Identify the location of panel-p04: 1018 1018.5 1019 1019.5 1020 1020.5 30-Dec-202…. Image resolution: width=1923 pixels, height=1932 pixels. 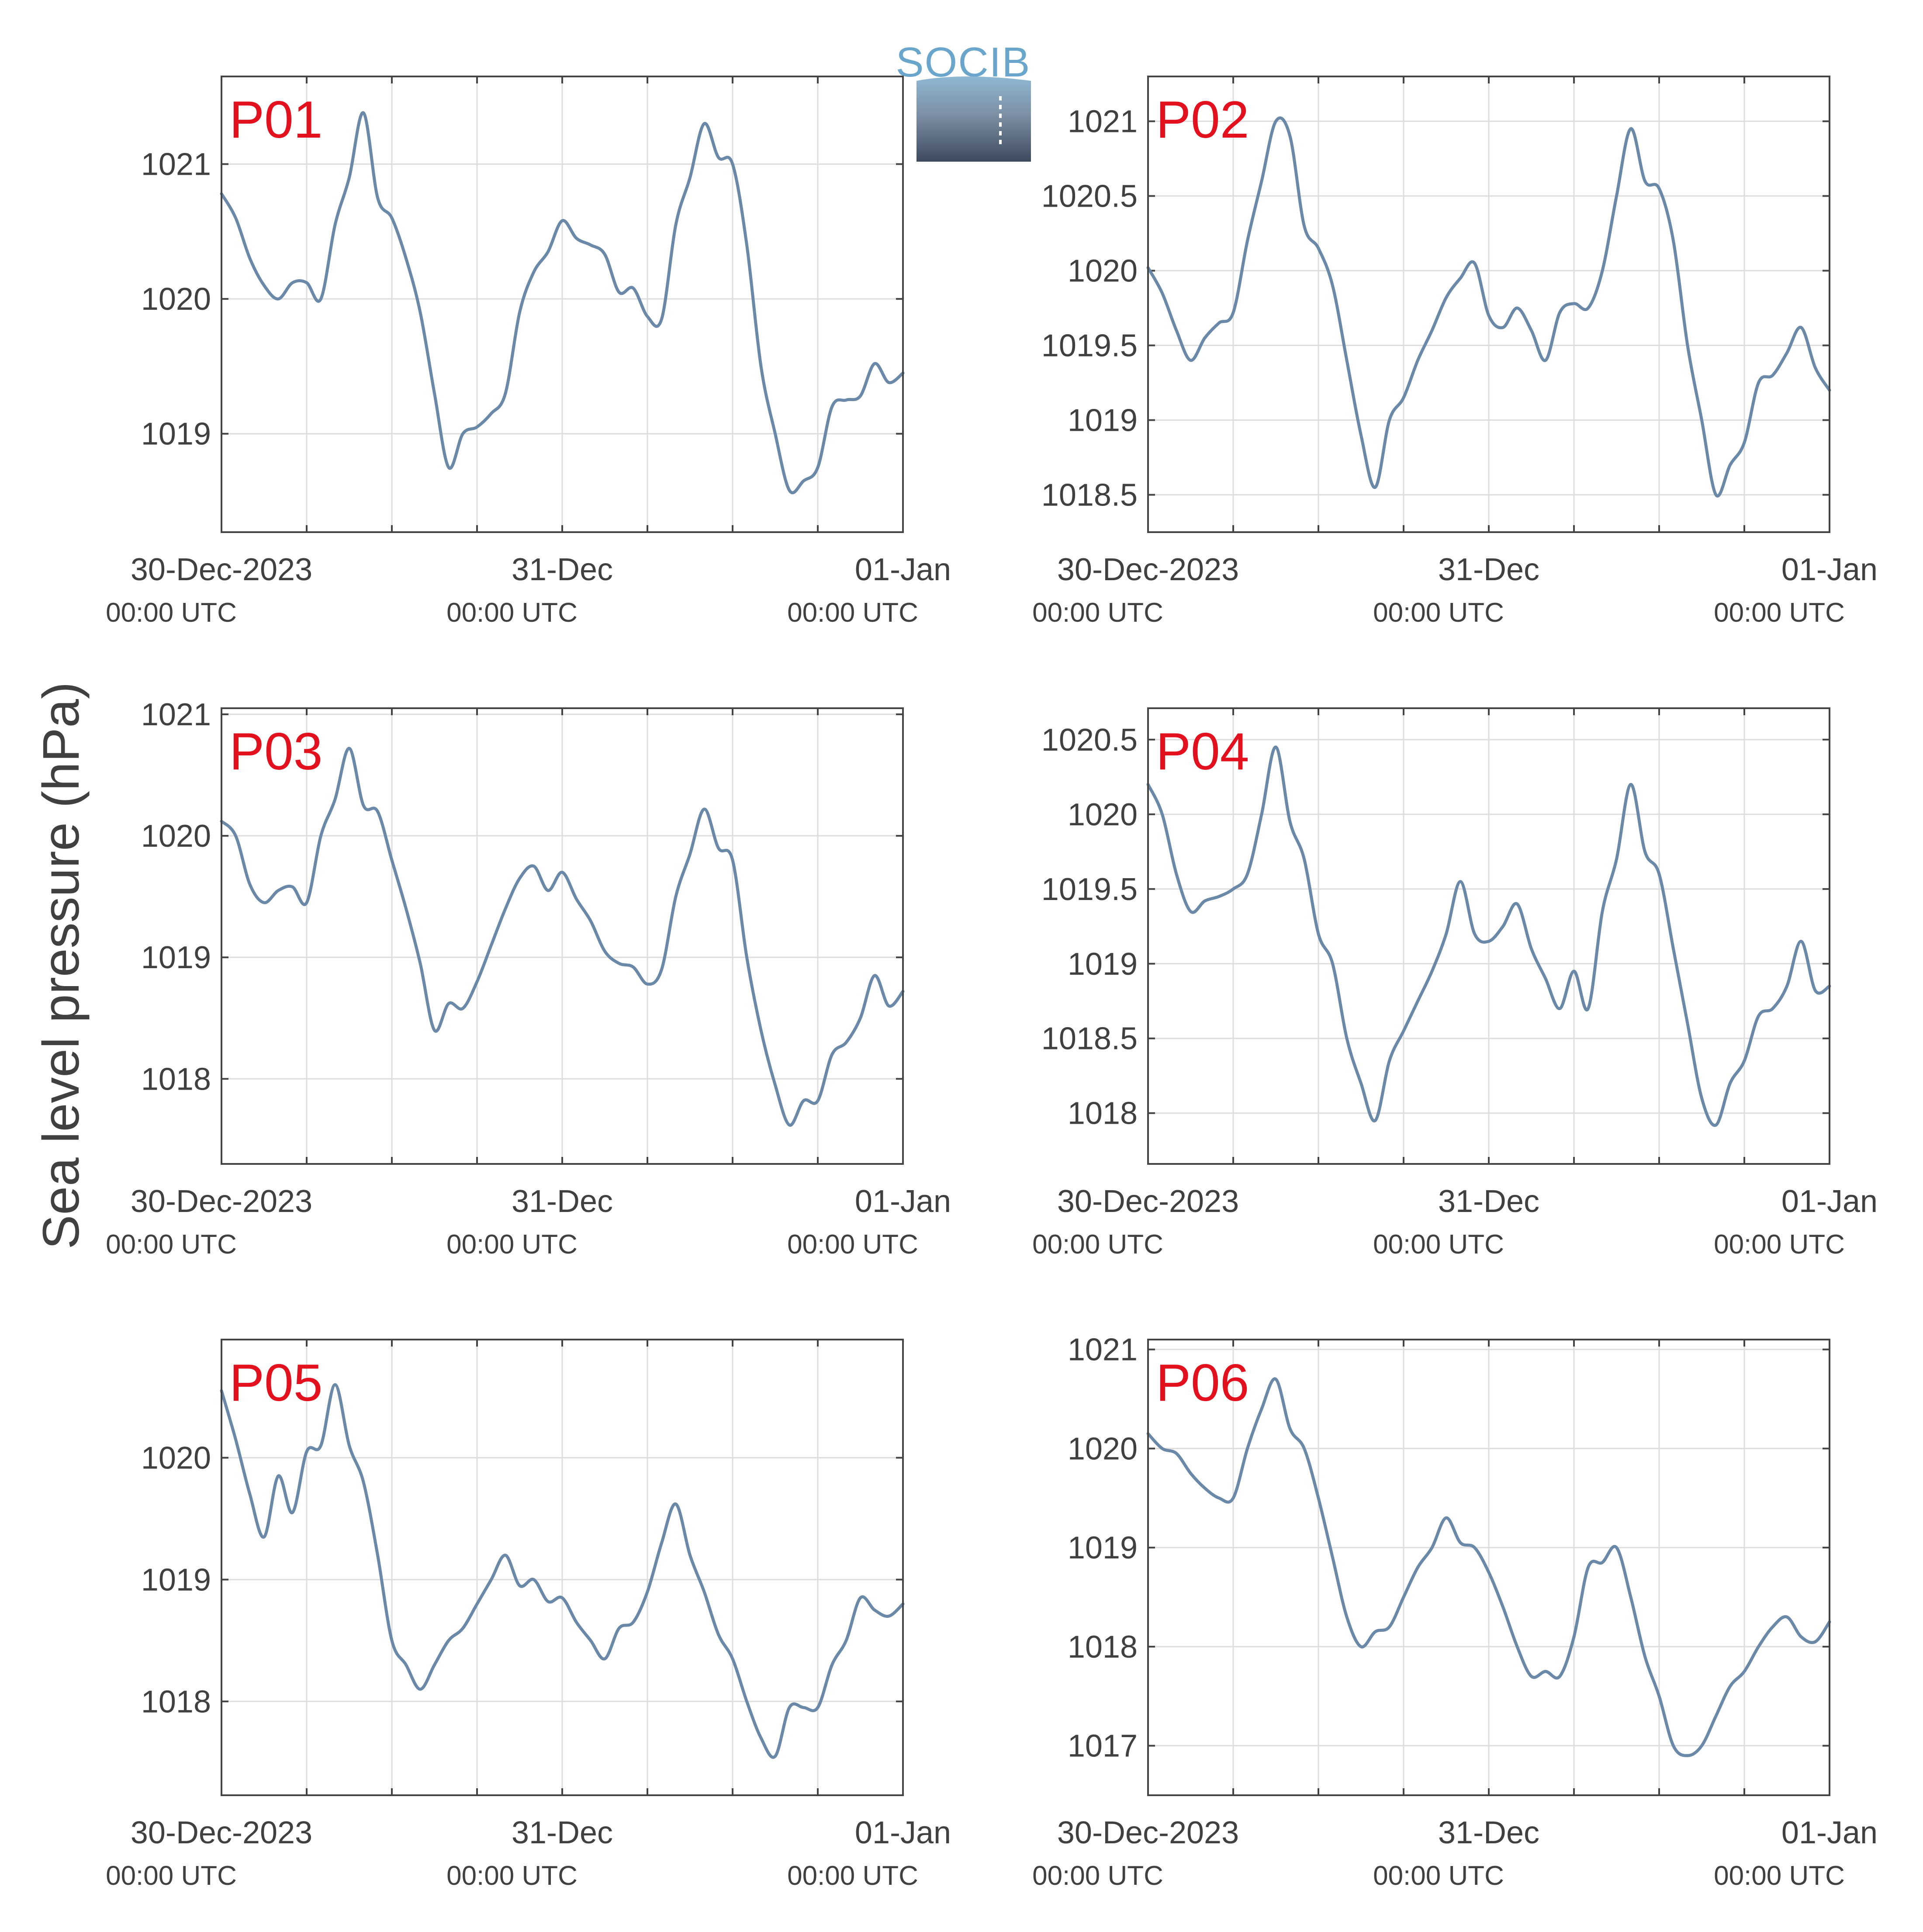
(1455, 983).